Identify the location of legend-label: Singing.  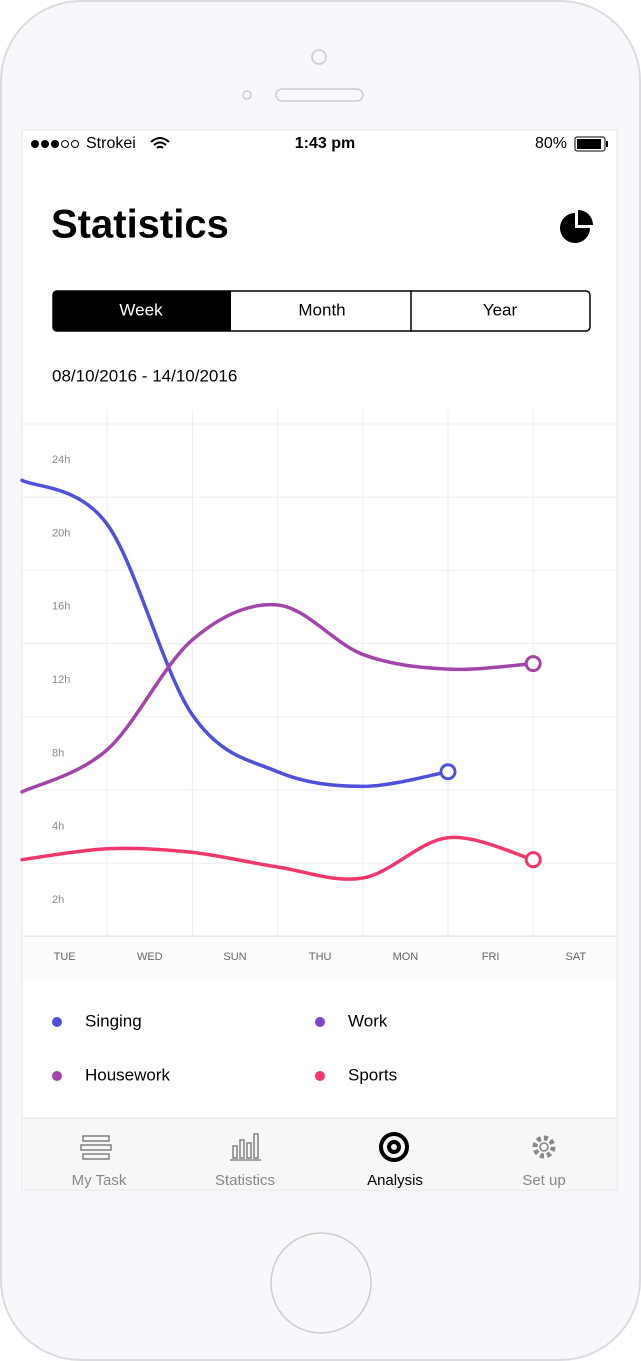
(113, 1020).